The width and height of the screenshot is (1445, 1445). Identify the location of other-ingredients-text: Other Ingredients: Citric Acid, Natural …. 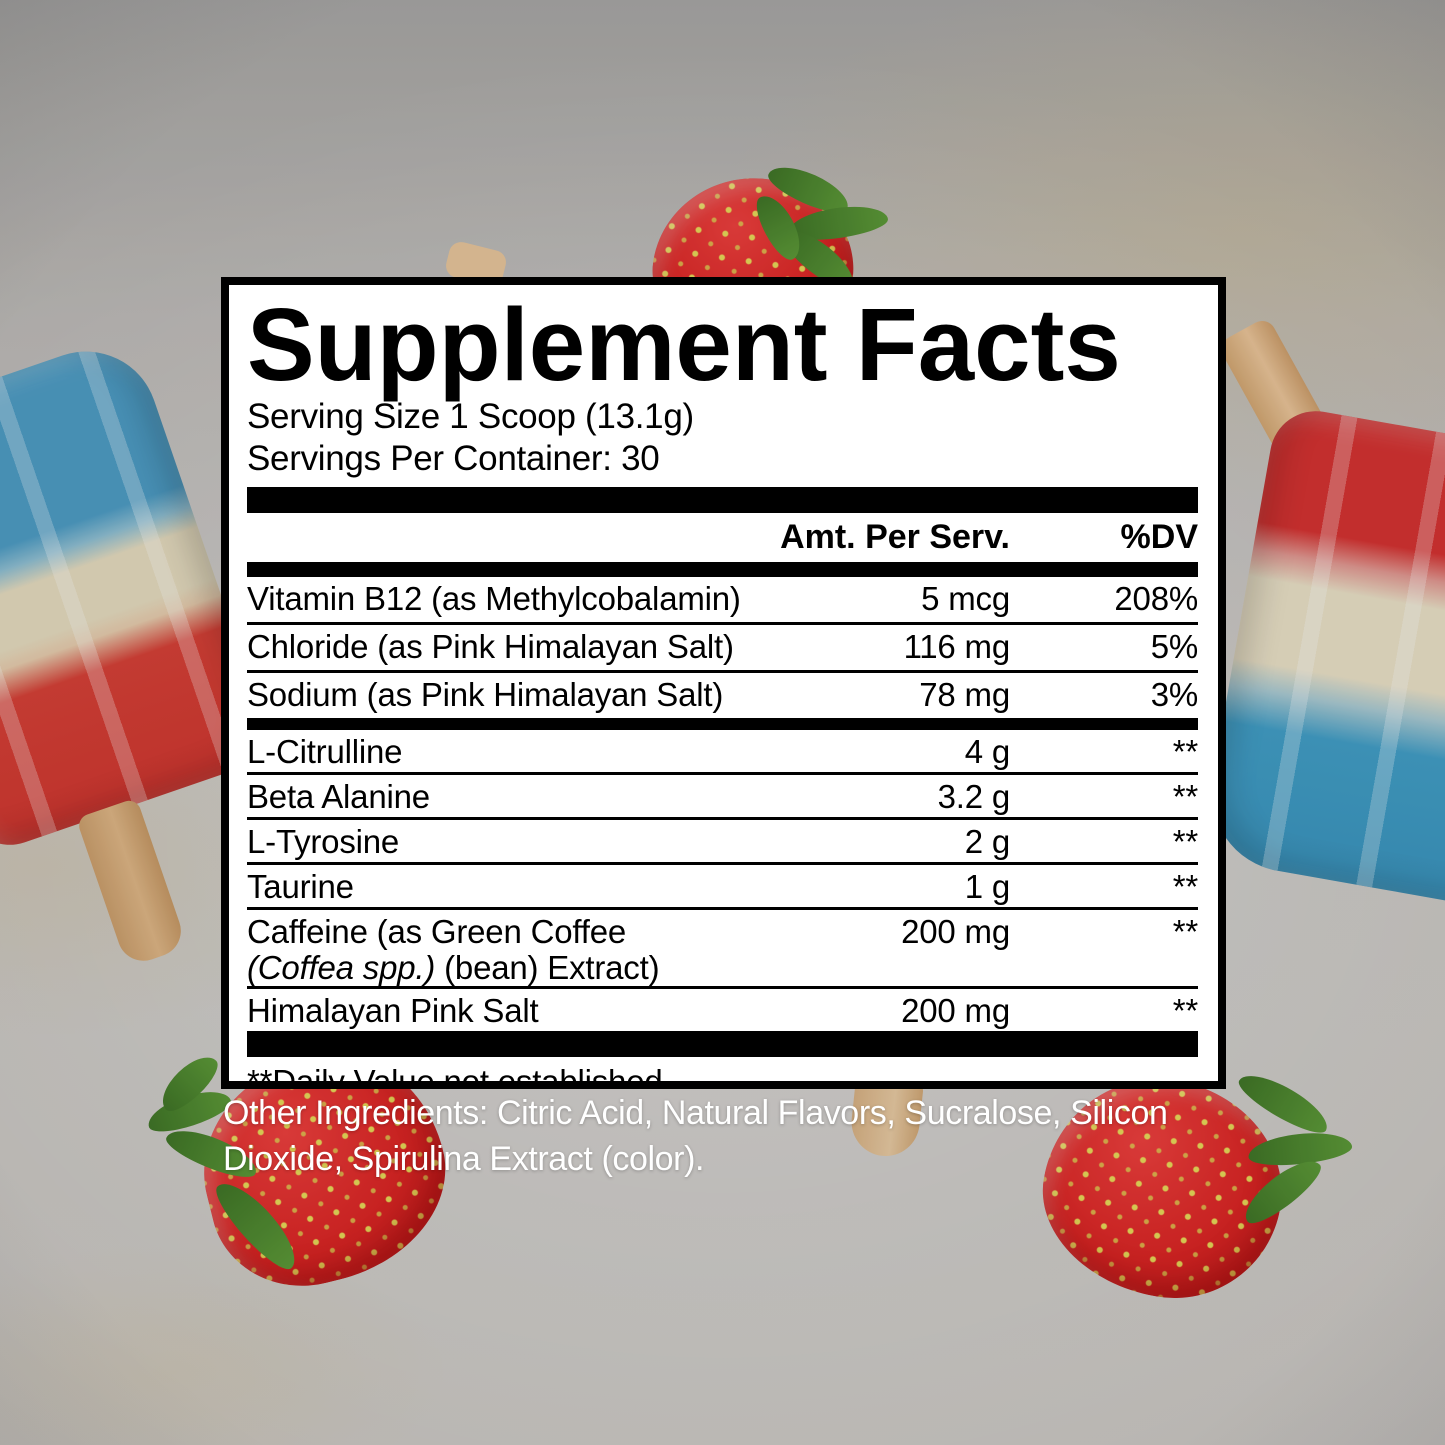
(738, 1136).